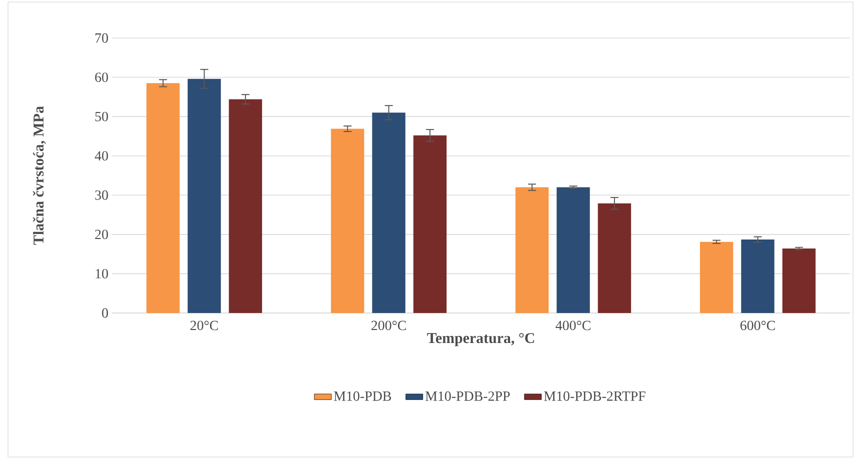 This screenshot has width=855, height=459. What do you see at coordinates (101, 38) in the screenshot?
I see `y-tick-label: 70` at bounding box center [101, 38].